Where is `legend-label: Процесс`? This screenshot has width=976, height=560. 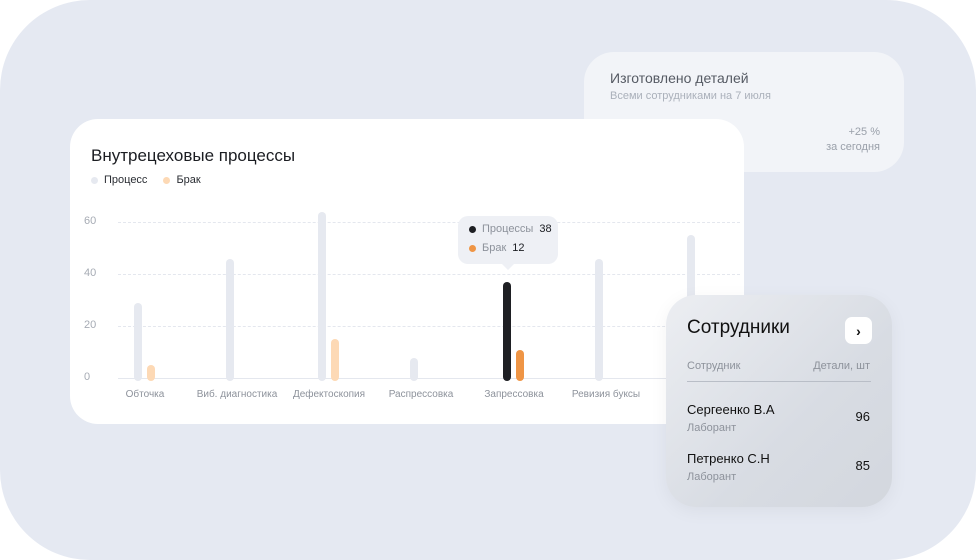
legend-label: Процесс is located at coordinates (126, 180).